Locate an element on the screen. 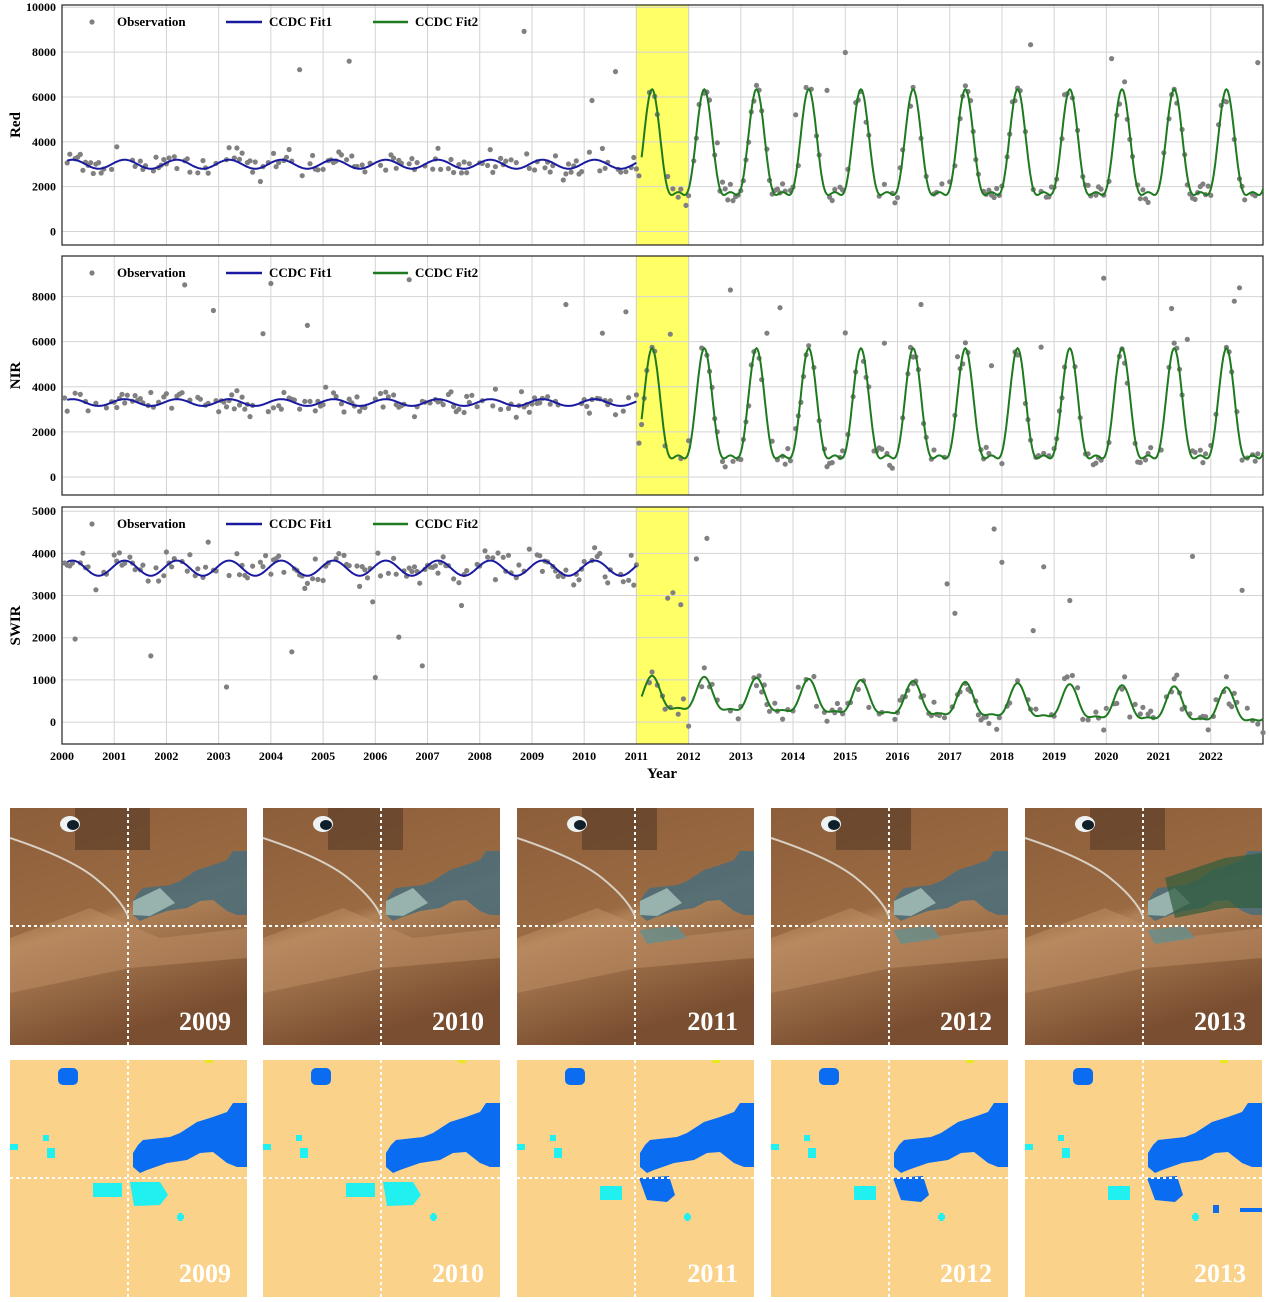 The height and width of the screenshot is (1302, 1269). ccdc-fit2-line is located at coordinates (952, 698).